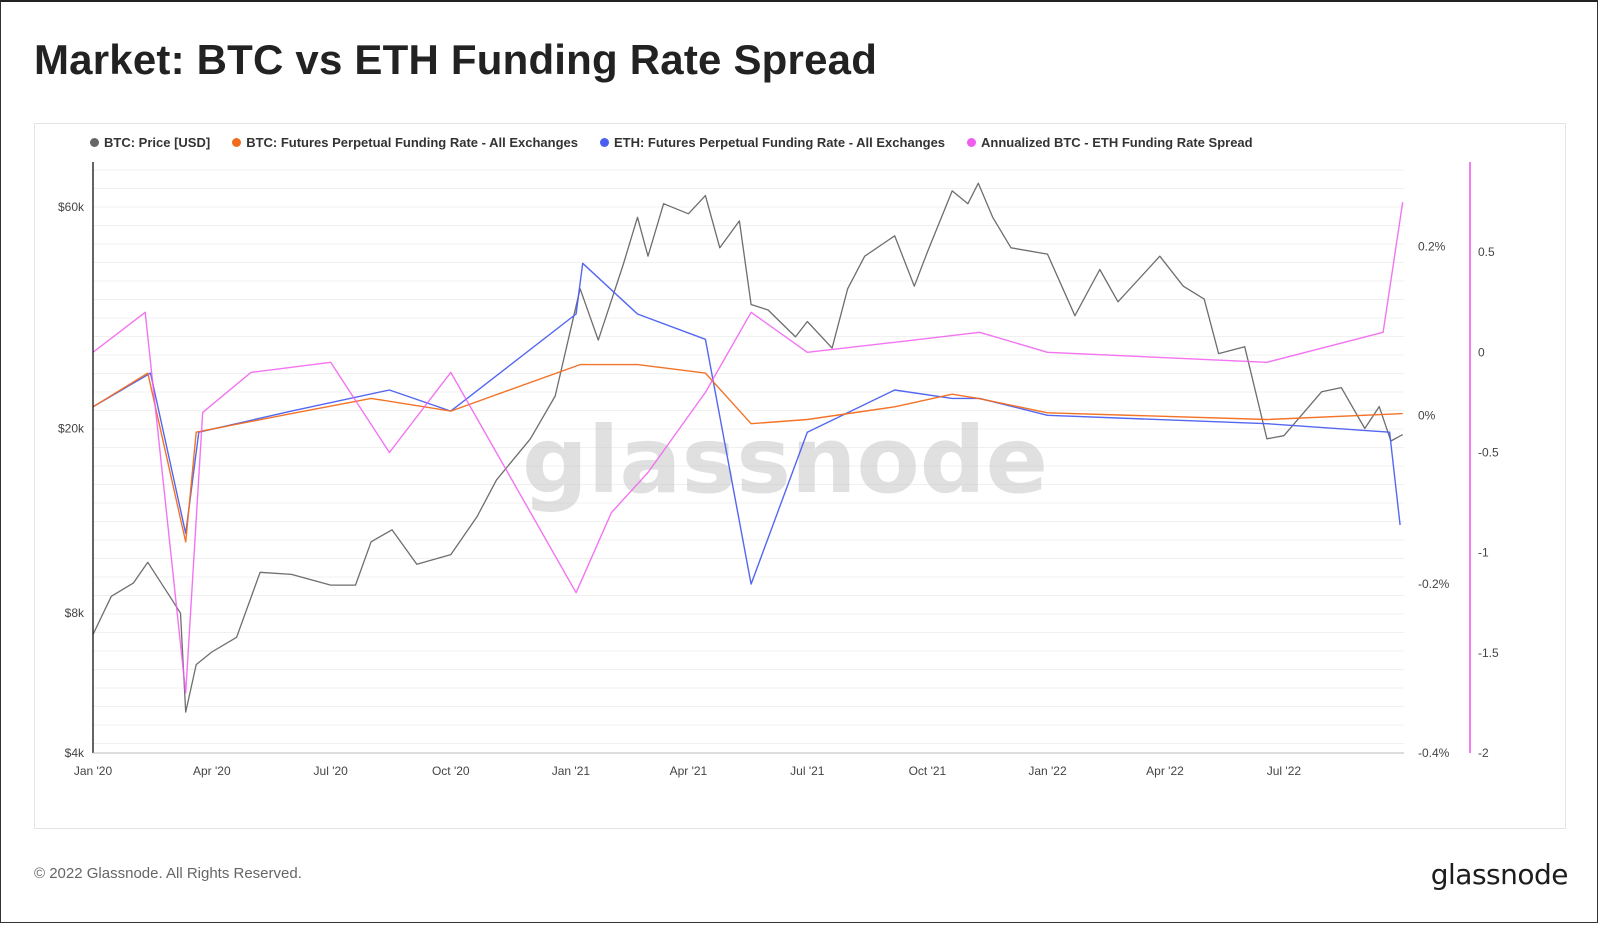 The width and height of the screenshot is (1600, 925). Describe the element at coordinates (237, 142) in the screenshot. I see `legend-marker-btc-funding` at that location.